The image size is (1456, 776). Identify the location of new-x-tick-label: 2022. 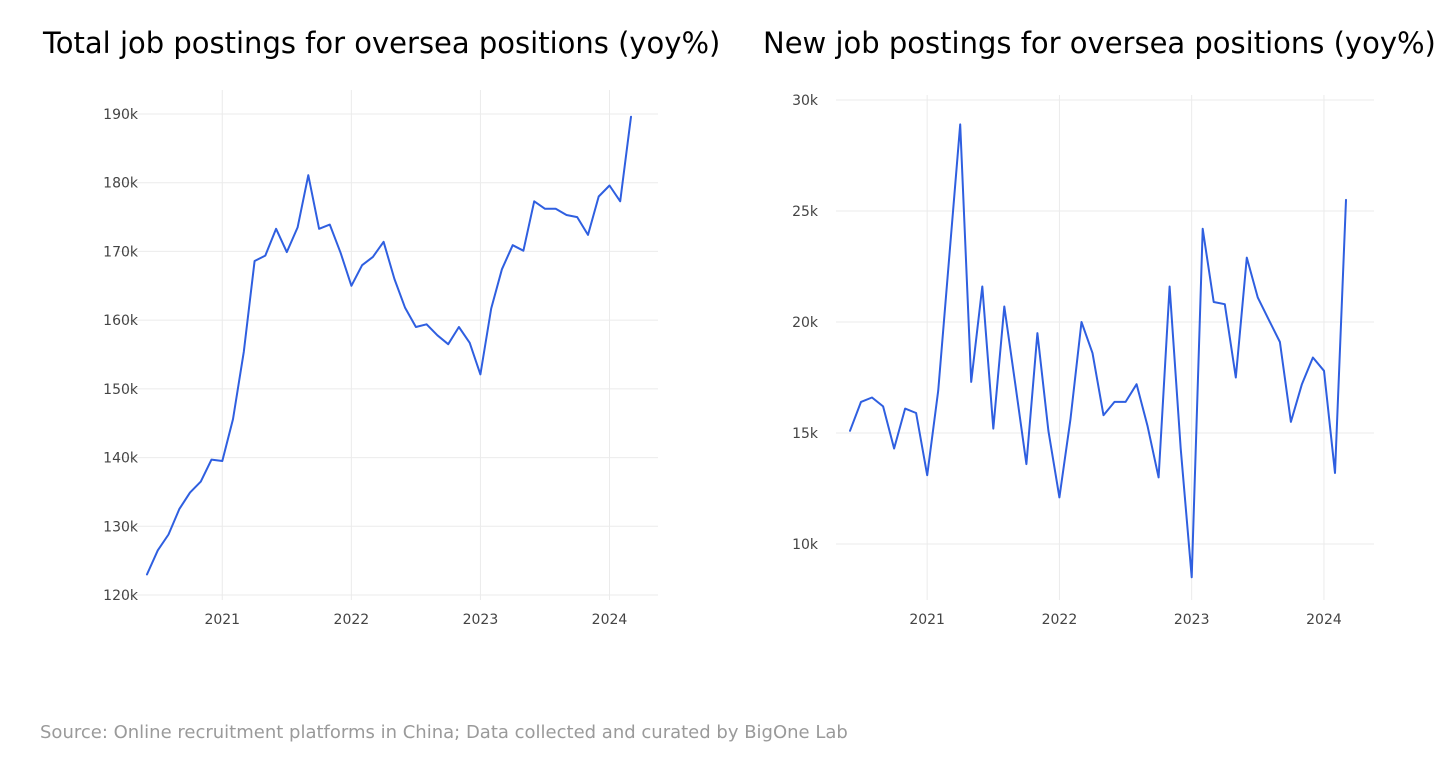
(1060, 620).